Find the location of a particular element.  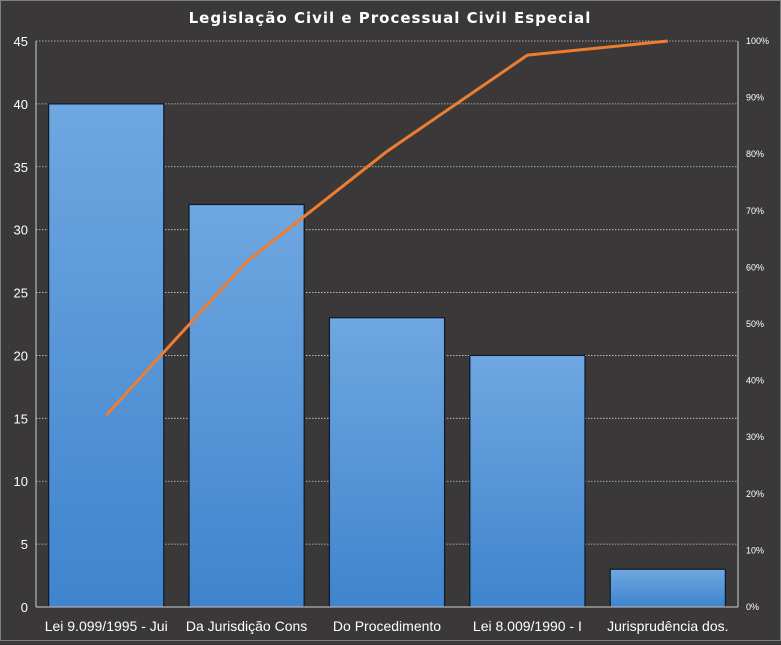

y2-tick-label: 20% is located at coordinates (755, 494).